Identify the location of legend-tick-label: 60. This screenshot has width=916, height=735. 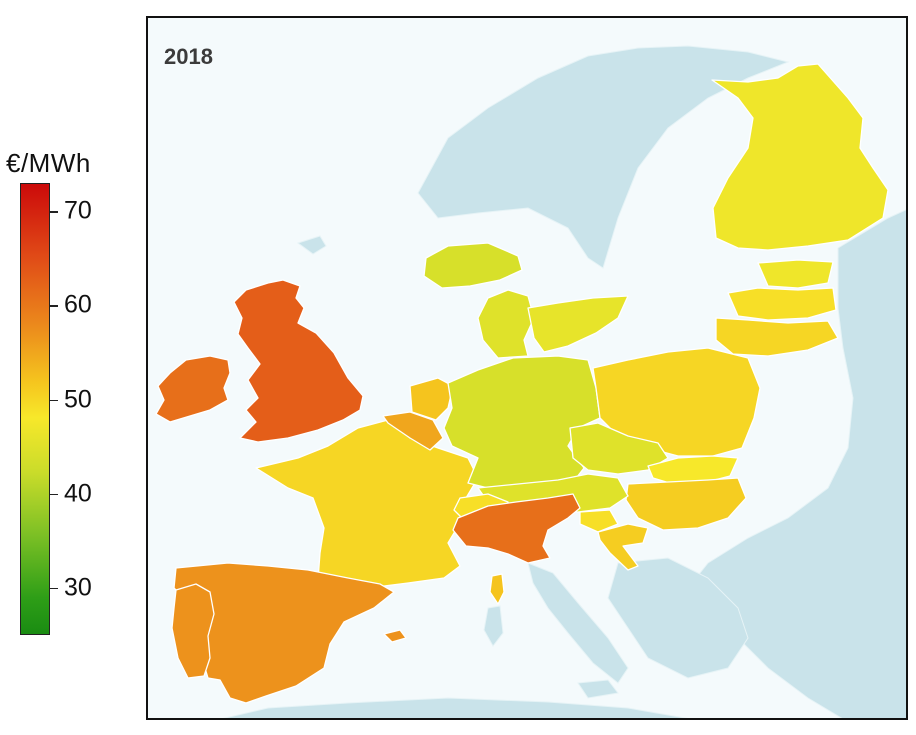
(78, 304).